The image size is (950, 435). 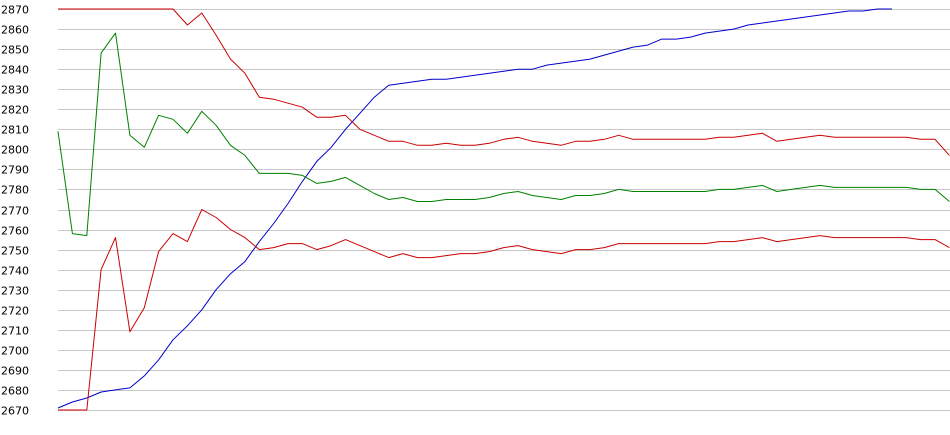 What do you see at coordinates (15, 70) in the screenshot?
I see `y-tick-label-2840: 2840` at bounding box center [15, 70].